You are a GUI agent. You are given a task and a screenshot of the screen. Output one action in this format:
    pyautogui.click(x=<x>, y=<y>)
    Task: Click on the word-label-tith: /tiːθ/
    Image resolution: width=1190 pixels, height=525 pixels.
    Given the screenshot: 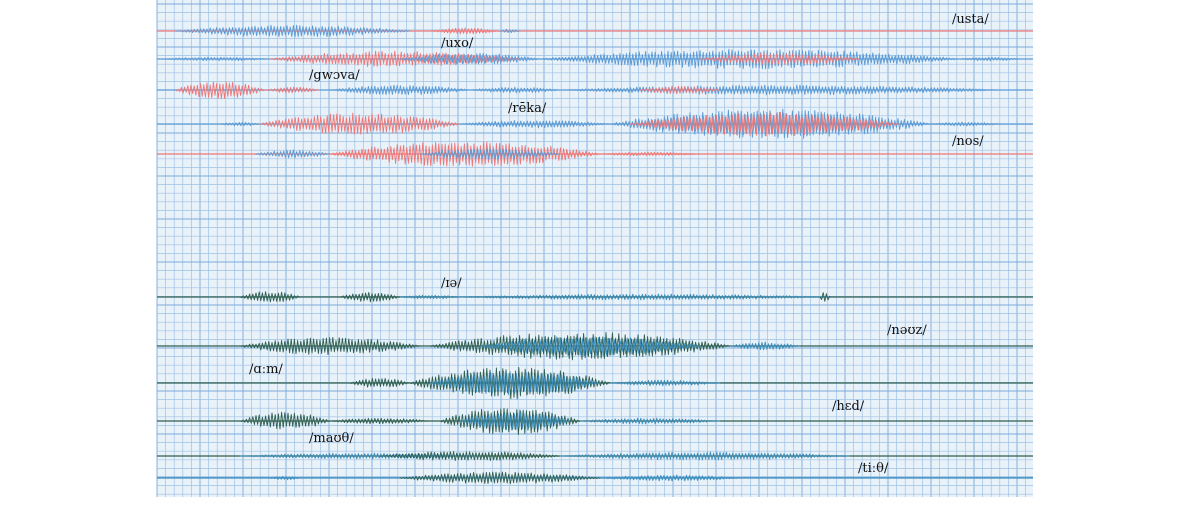 What is the action you would take?
    pyautogui.click(x=873, y=468)
    